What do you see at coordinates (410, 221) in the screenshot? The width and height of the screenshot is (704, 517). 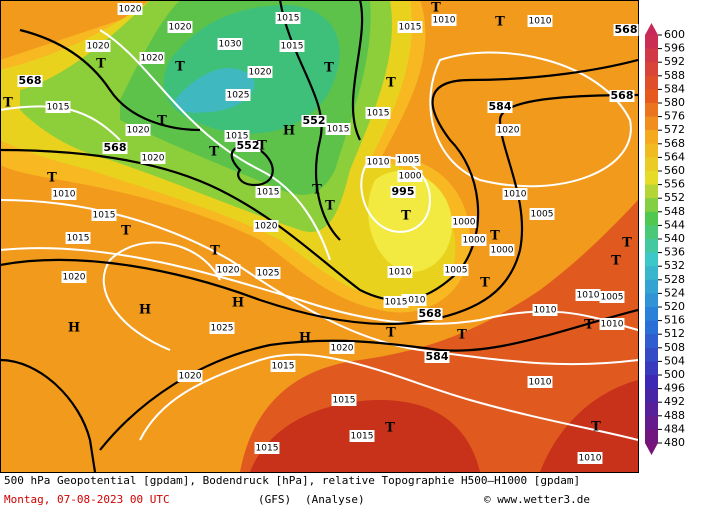 I see `yellow-patch` at bounding box center [410, 221].